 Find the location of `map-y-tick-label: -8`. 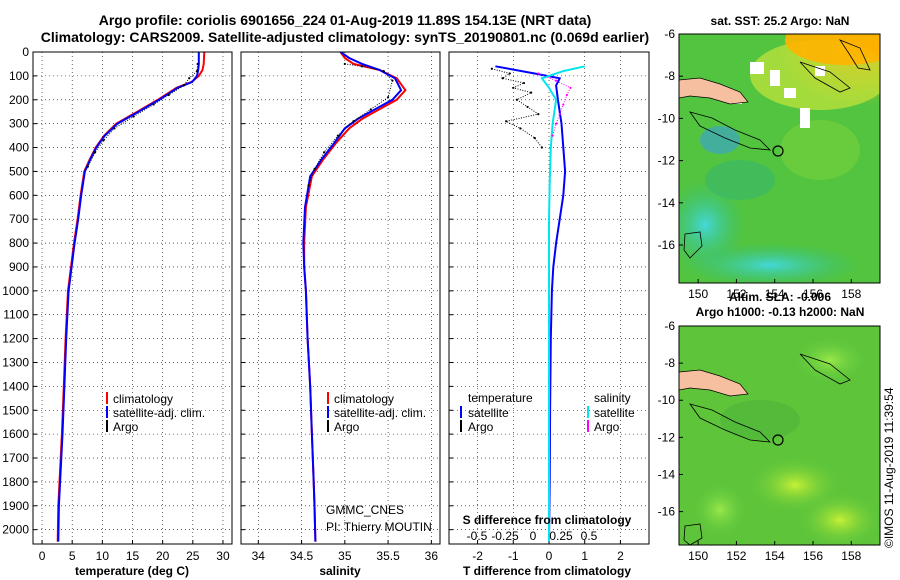

map-y-tick-label: -8 is located at coordinates (669, 76).